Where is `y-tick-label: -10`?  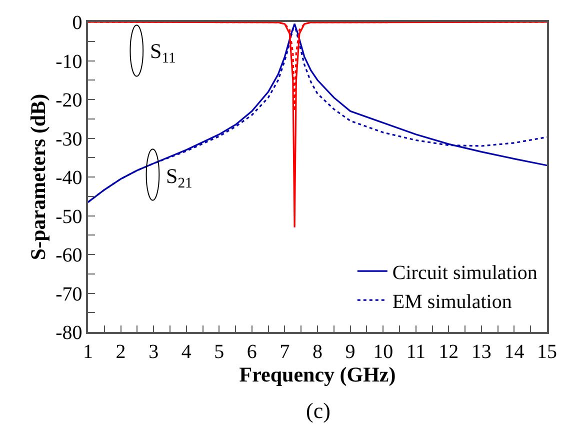 y-tick-label: -10 is located at coordinates (69, 61).